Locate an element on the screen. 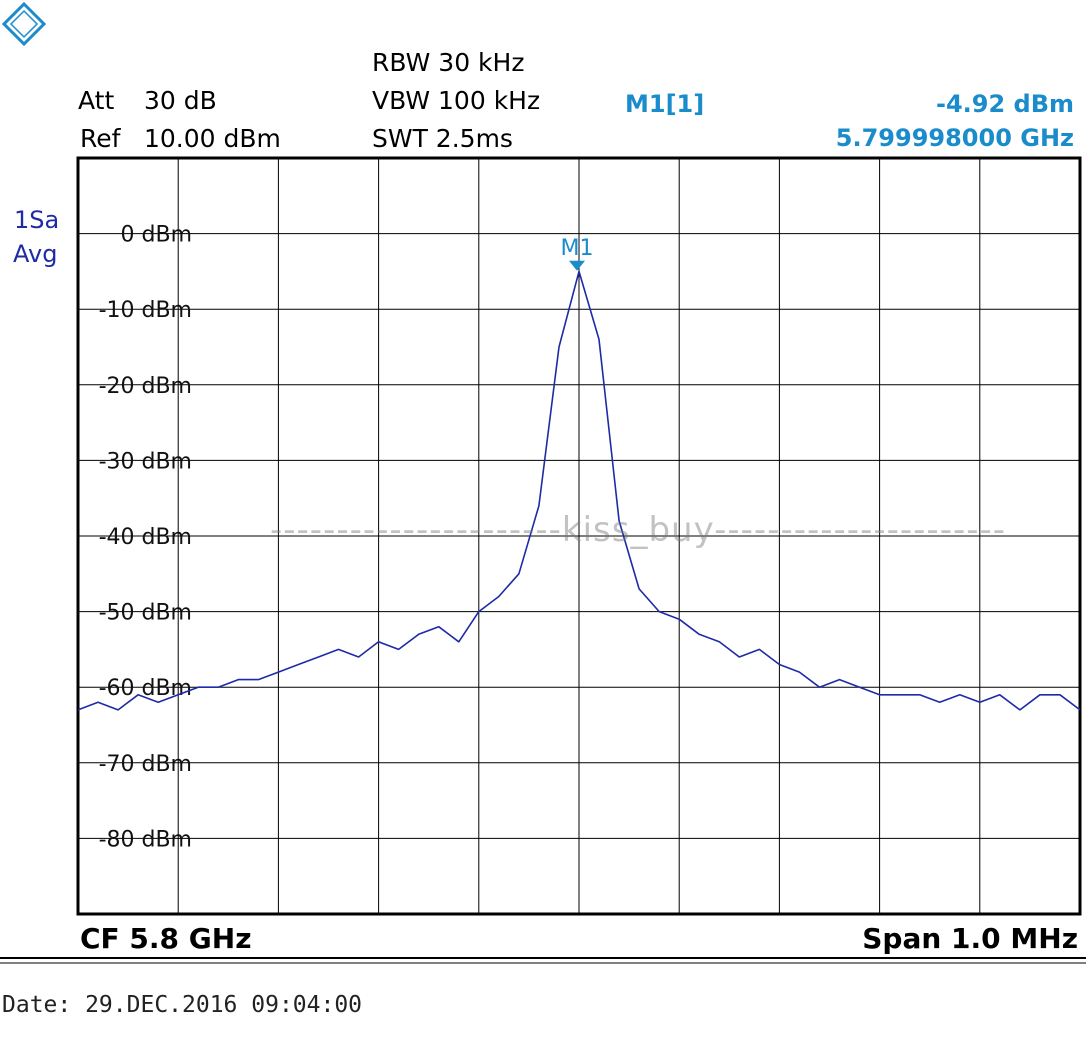 The height and width of the screenshot is (1054, 1086). y-tick-label: -20 dBm is located at coordinates (145, 386).